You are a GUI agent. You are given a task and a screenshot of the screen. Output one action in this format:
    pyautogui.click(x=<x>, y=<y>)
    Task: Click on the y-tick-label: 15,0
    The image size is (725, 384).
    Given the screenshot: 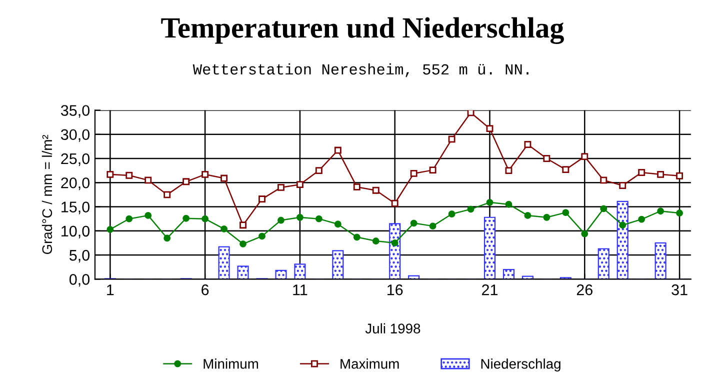 What is the action you would take?
    pyautogui.click(x=76, y=208)
    